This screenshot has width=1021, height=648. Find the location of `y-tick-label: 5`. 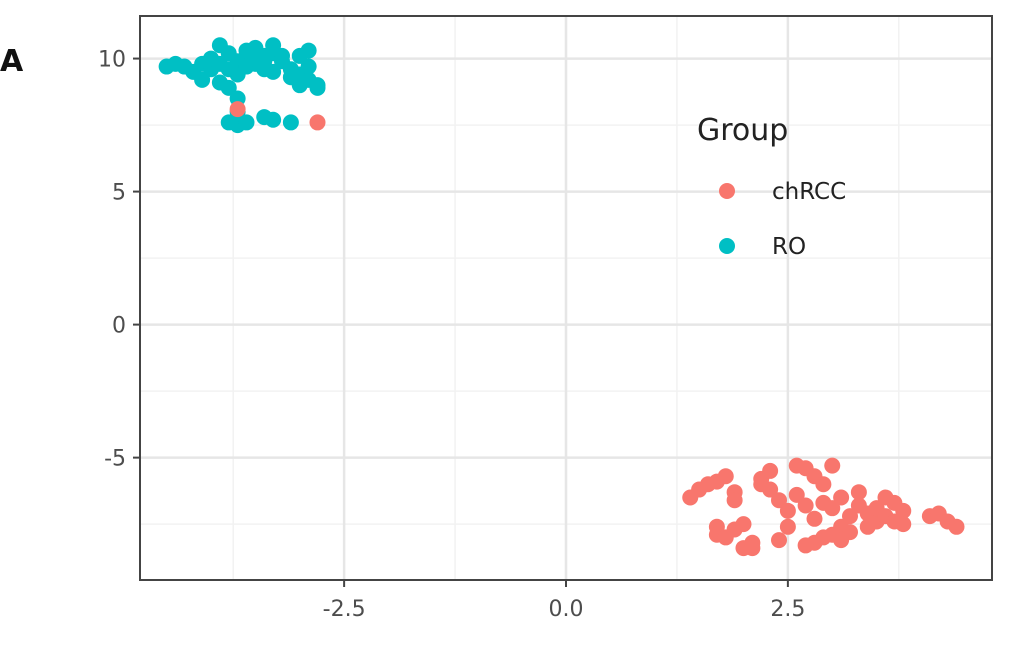

y-tick-label: 5 is located at coordinates (119, 193).